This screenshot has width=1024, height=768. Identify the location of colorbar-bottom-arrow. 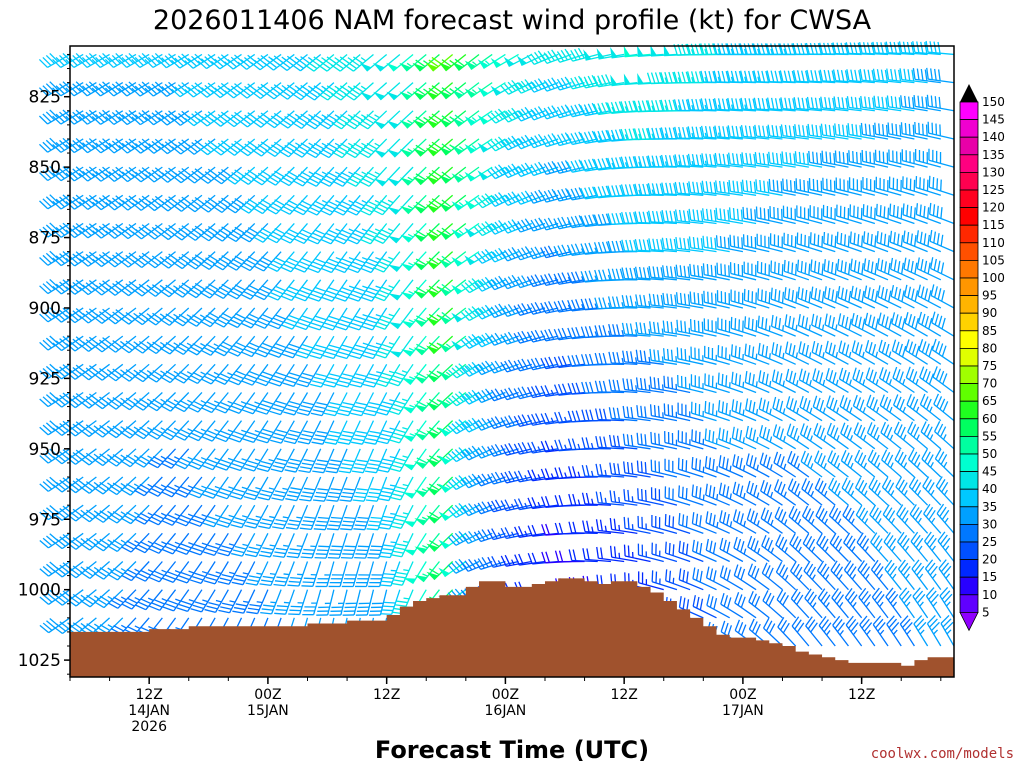
(969, 622).